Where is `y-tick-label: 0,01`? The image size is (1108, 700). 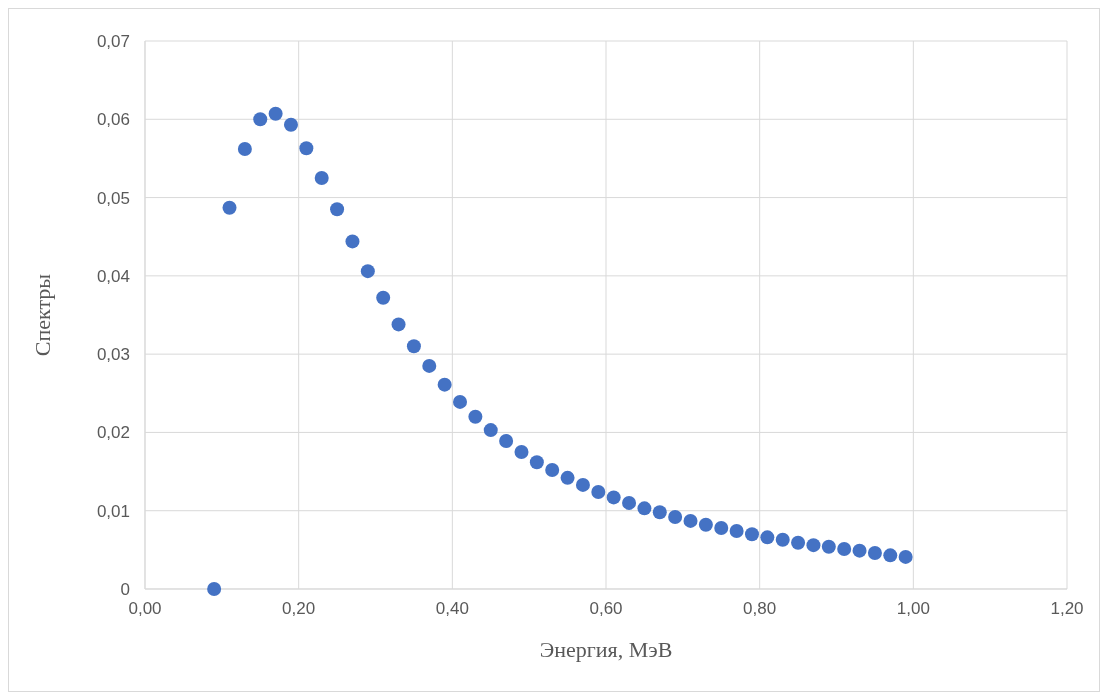 y-tick-label: 0,01 is located at coordinates (113, 511).